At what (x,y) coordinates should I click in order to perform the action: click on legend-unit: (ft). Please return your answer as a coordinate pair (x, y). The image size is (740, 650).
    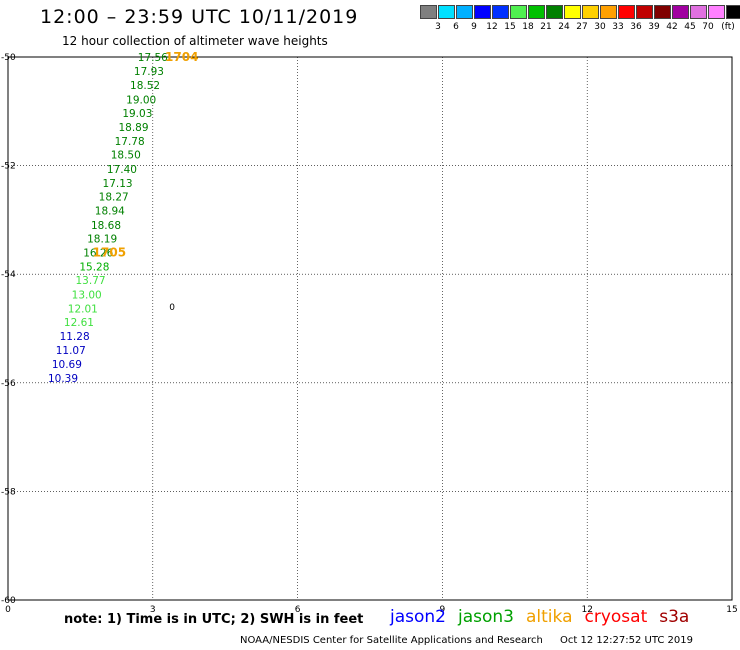
    Looking at the image, I should click on (728, 27).